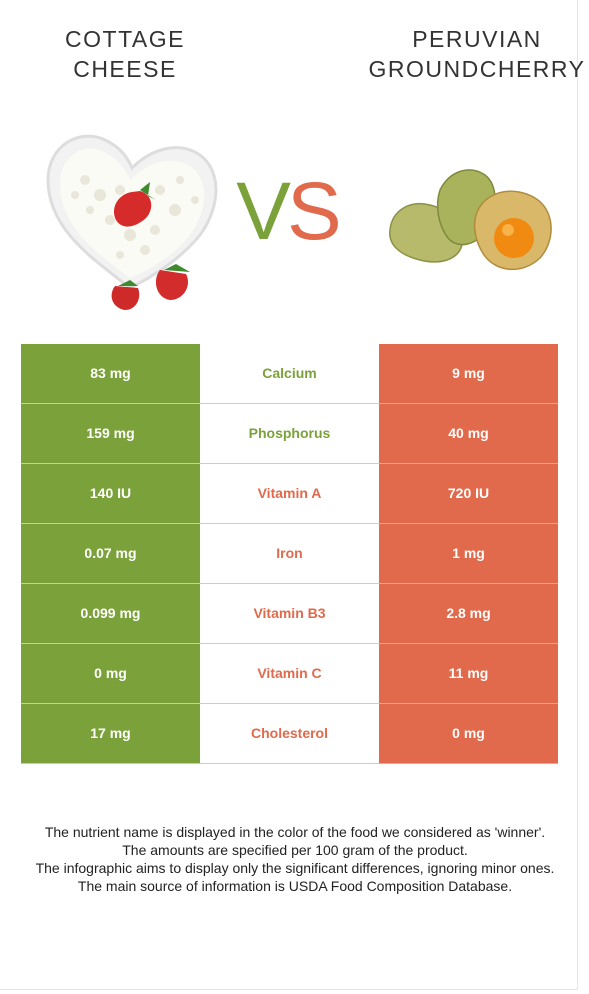 This screenshot has height=994, width=589. What do you see at coordinates (110, 613) in the screenshot?
I see `left-value: 0.099 mg` at bounding box center [110, 613].